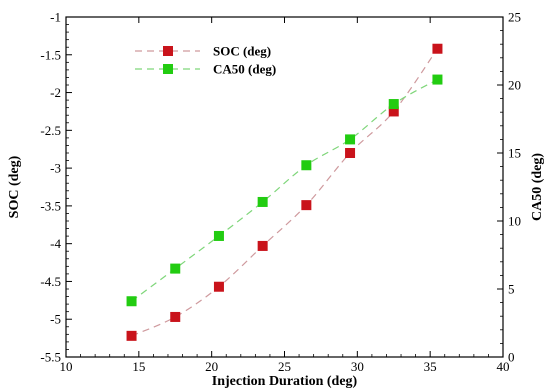  What do you see at coordinates (242, 51) in the screenshot?
I see `legend-label-soc: SOC (deg)` at bounding box center [242, 51].